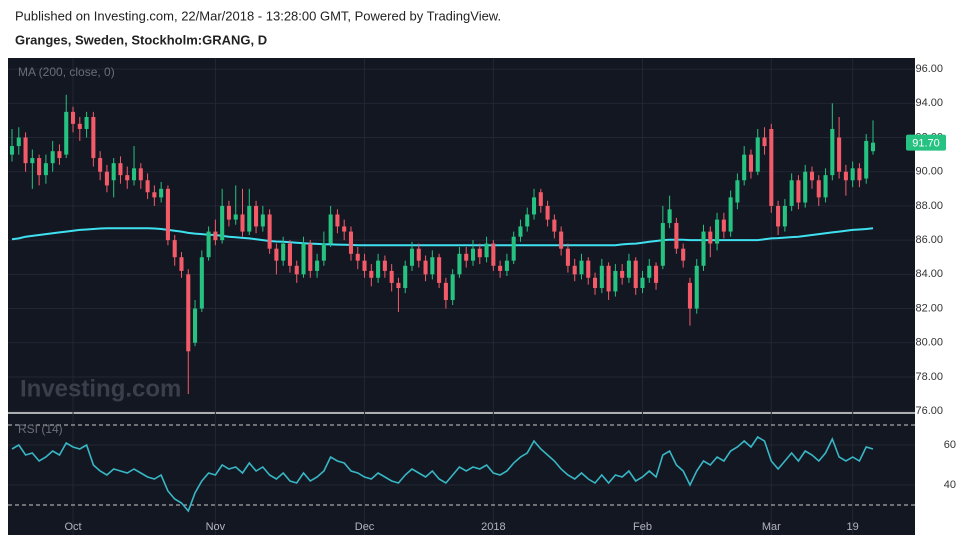  Describe the element at coordinates (929, 308) in the screenshot. I see `y-tick-label: 82.00` at that location.